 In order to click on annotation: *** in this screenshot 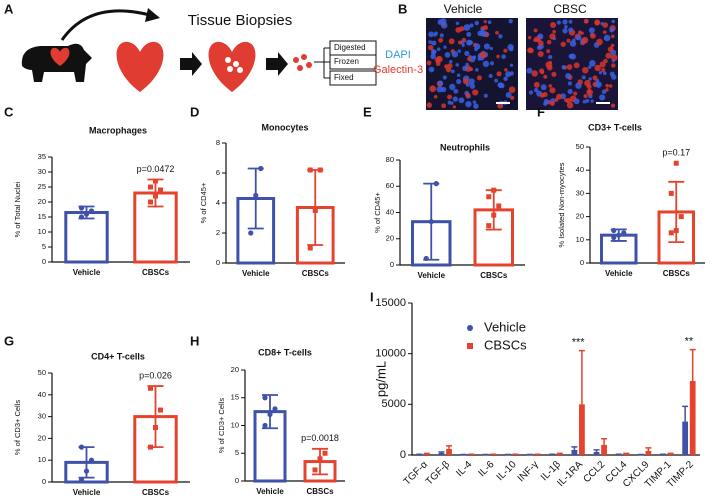, I will do `click(579, 343)`.